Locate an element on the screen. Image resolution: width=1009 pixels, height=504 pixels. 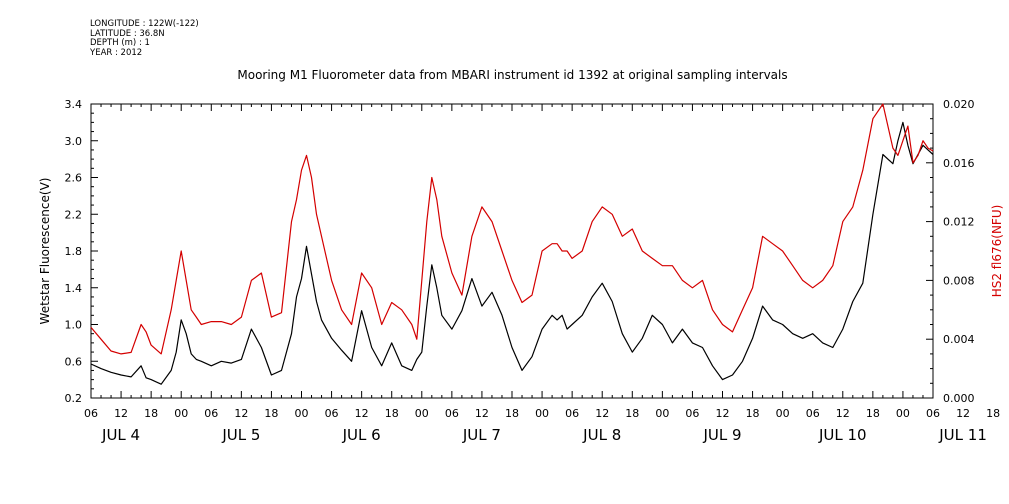
longitude-text: LONGITUDE : 122W(-122) is located at coordinates (144, 24).